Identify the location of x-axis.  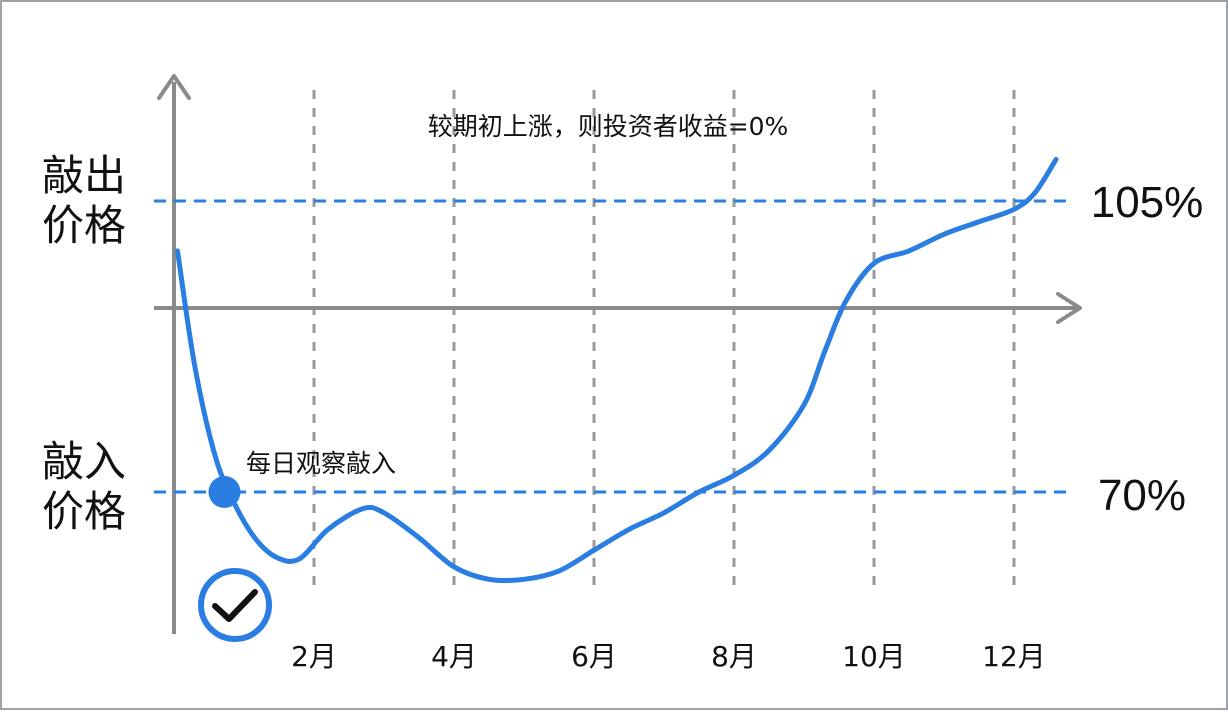
(618, 308).